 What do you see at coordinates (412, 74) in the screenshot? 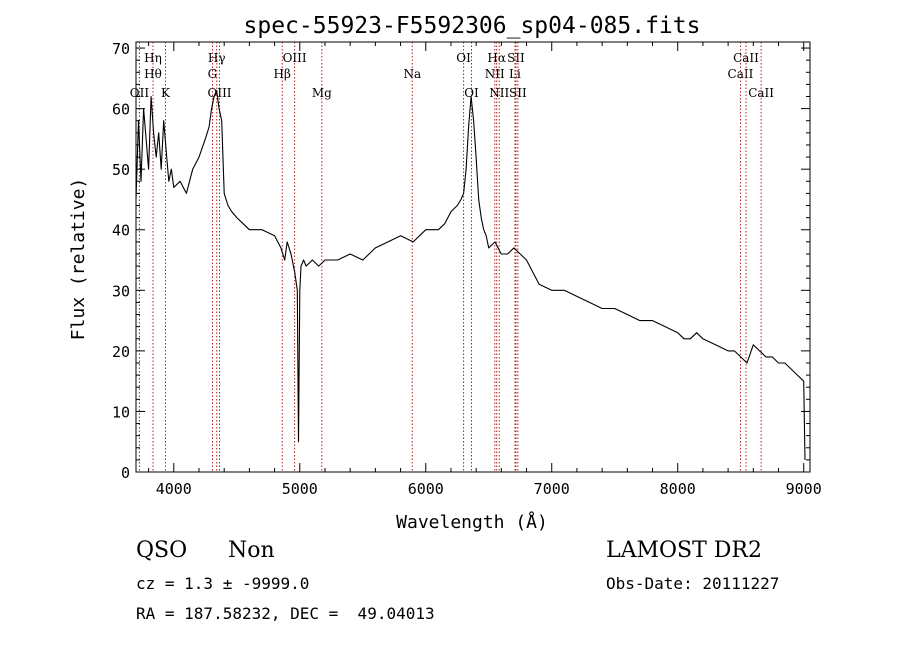
I see `spectral-line-label: Na` at bounding box center [412, 74].